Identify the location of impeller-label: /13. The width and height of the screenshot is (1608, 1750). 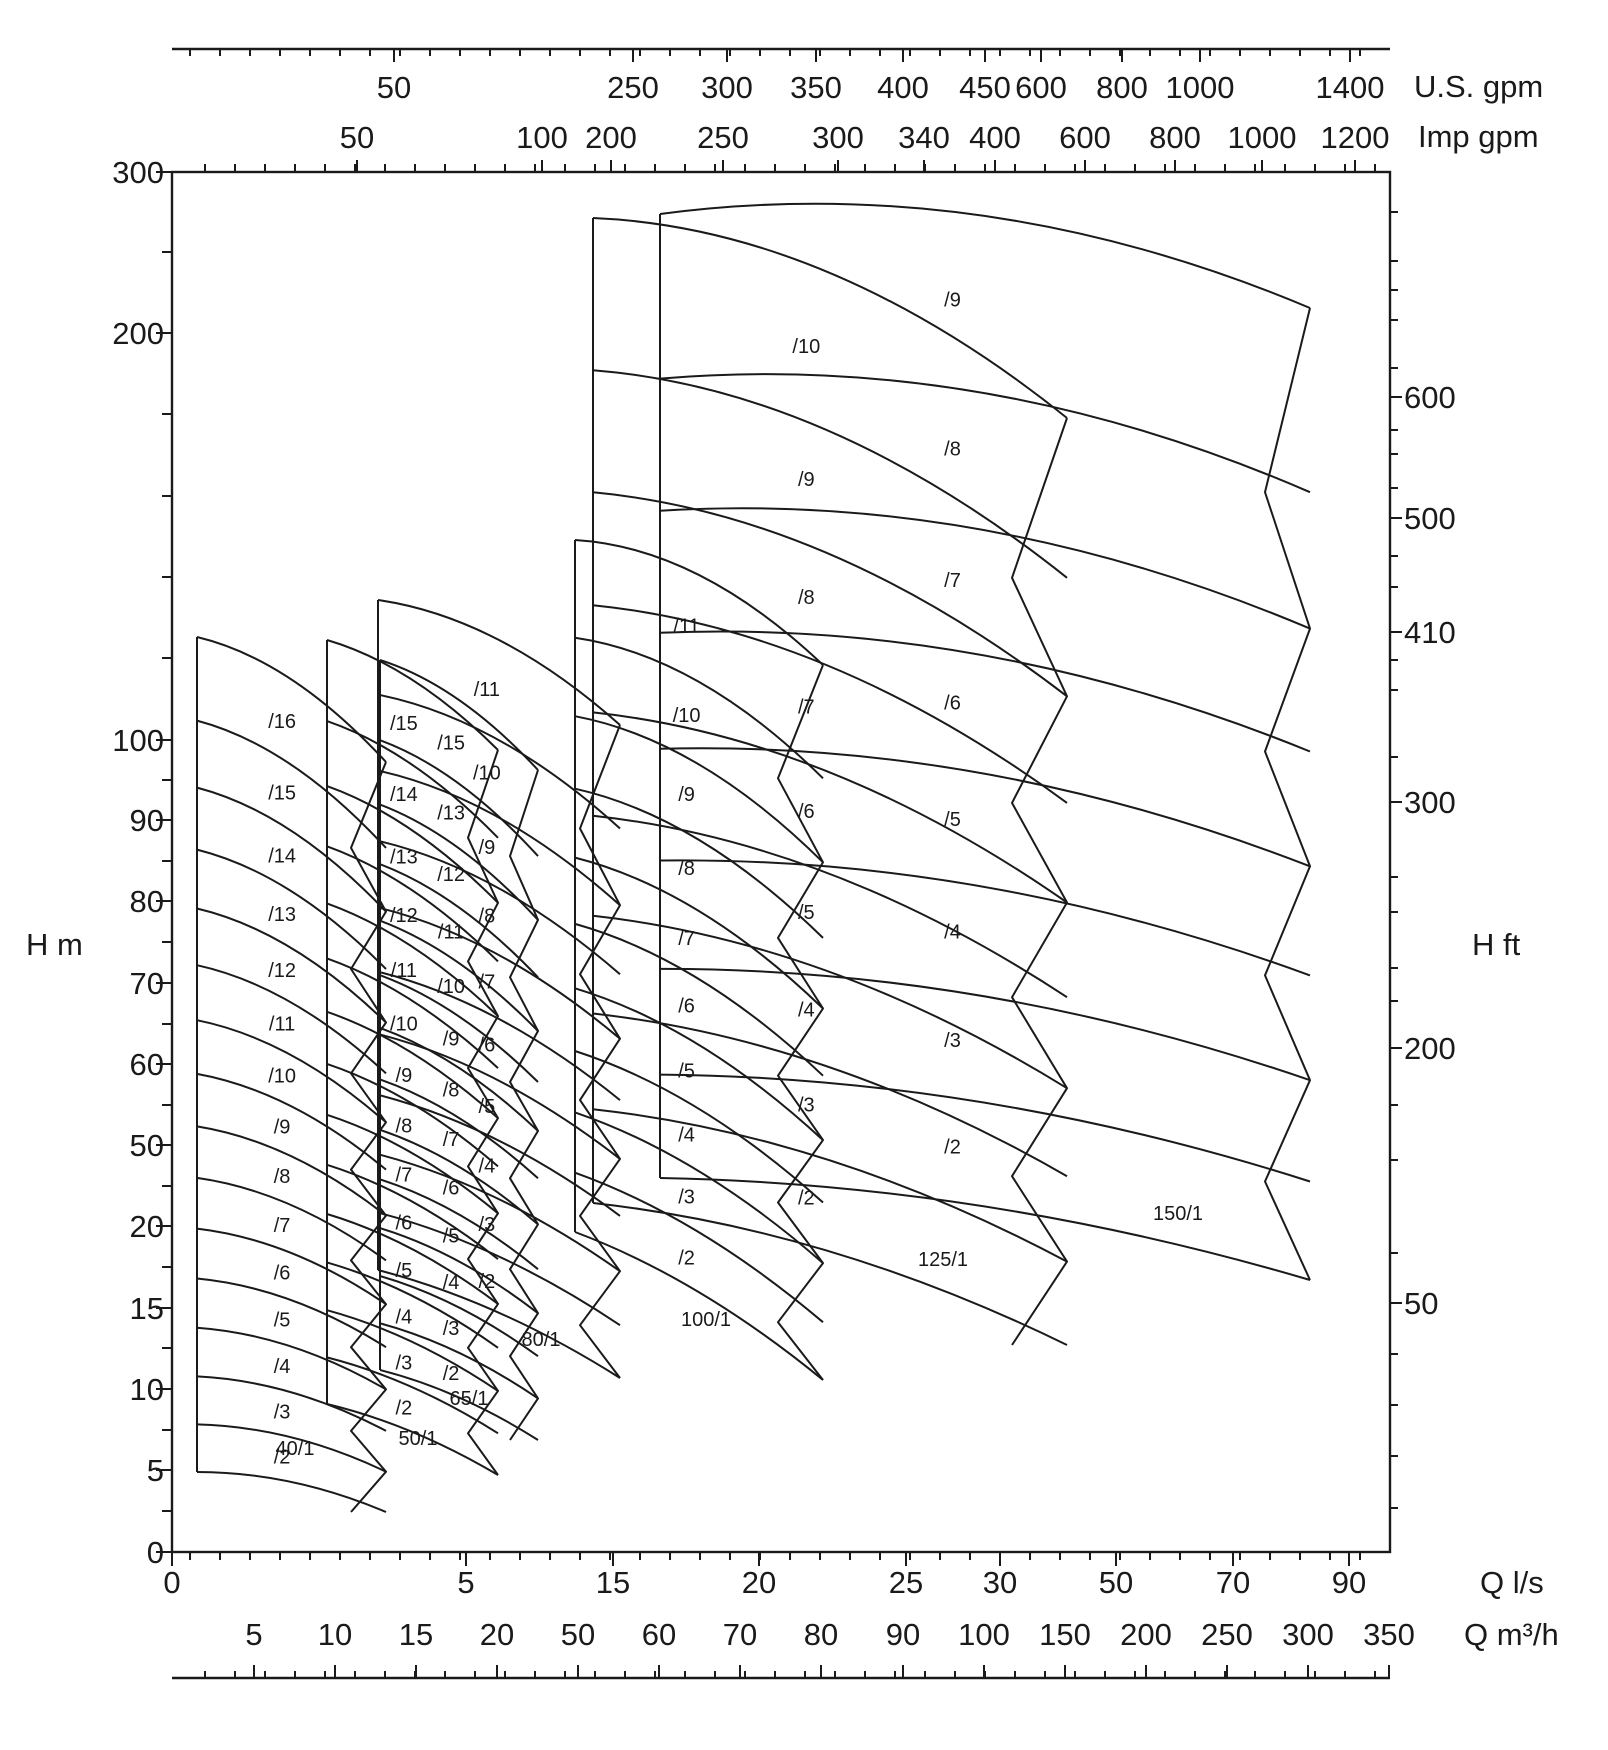
(404, 858).